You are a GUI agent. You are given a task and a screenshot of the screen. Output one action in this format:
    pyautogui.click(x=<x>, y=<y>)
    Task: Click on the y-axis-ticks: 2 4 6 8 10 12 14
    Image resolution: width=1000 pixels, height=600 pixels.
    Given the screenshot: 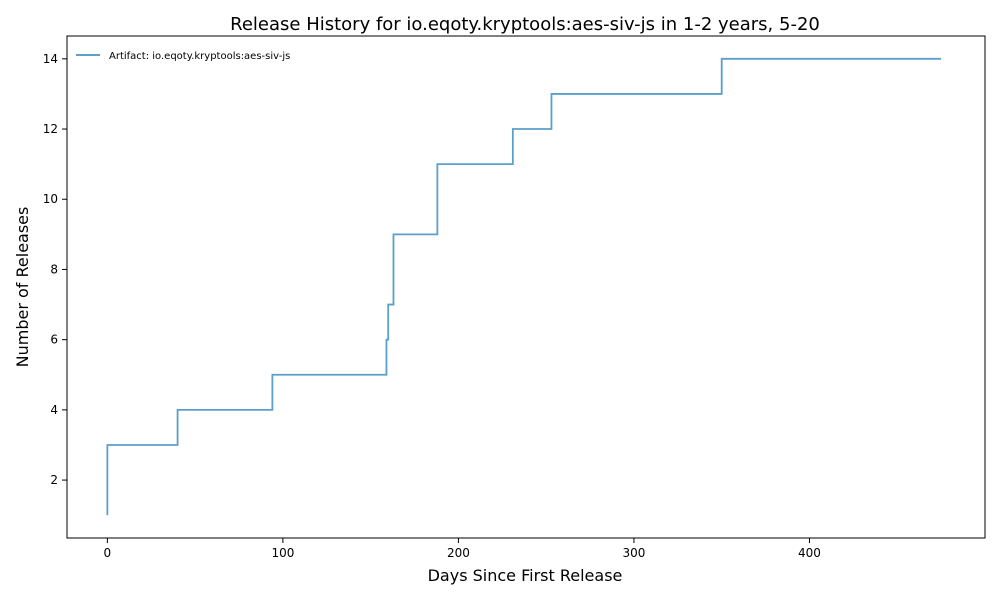 What is the action you would take?
    pyautogui.click(x=55, y=269)
    